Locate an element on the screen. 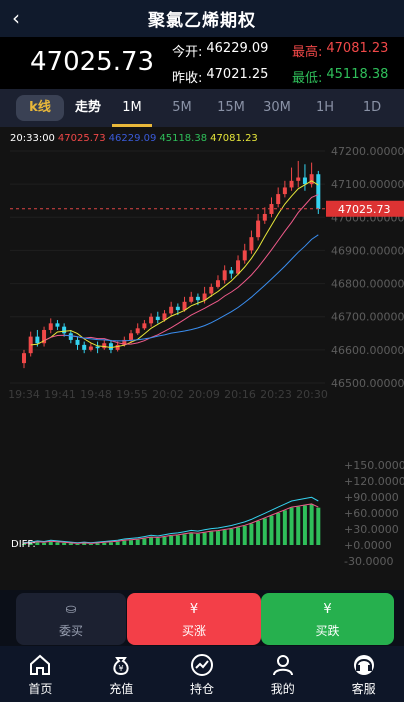  tab-15m: 15M is located at coordinates (231, 107).